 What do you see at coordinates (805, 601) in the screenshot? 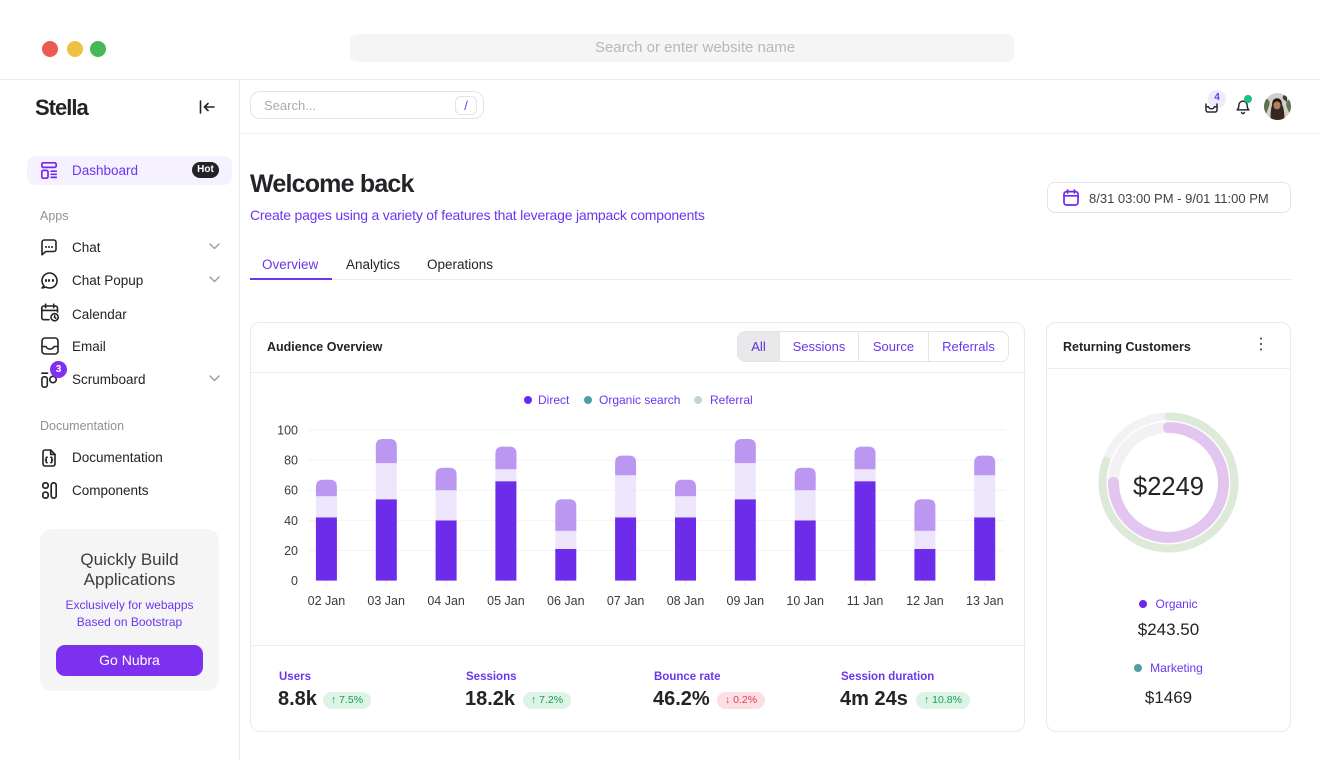
I see `svg-text: 10 Jan` at bounding box center [805, 601].